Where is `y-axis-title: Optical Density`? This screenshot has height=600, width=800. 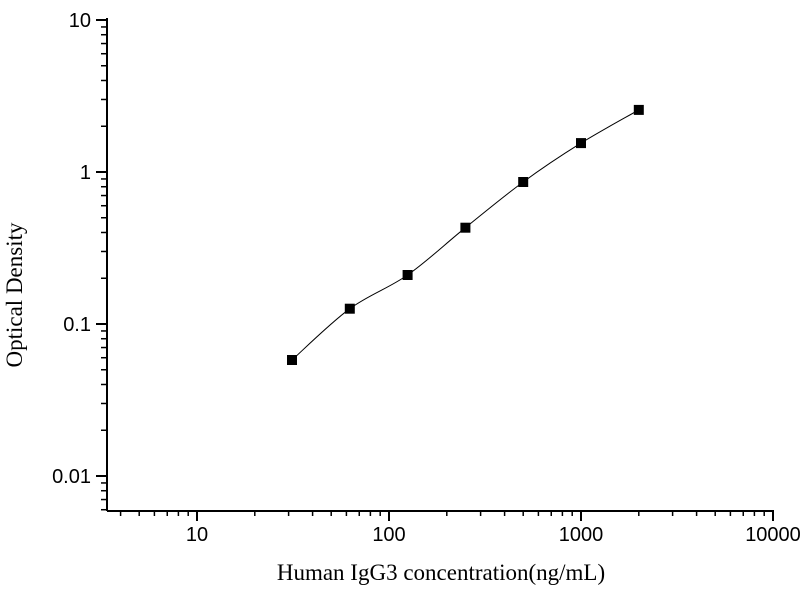 y-axis-title: Optical Density is located at coordinates (14, 294).